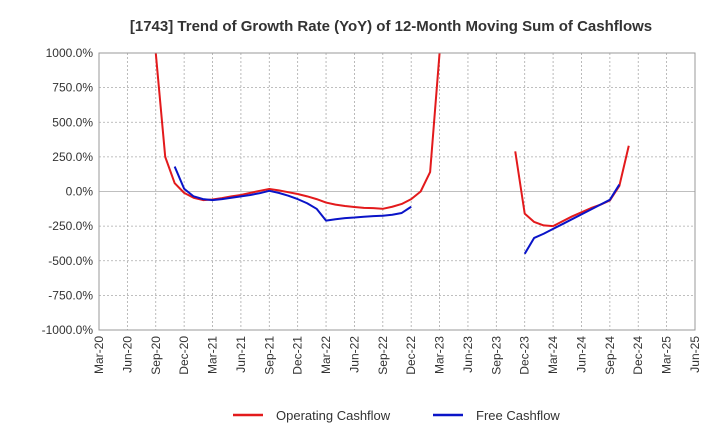 The width and height of the screenshot is (720, 440). I want to click on x-tick-label: Dec-24, so click(638, 355).